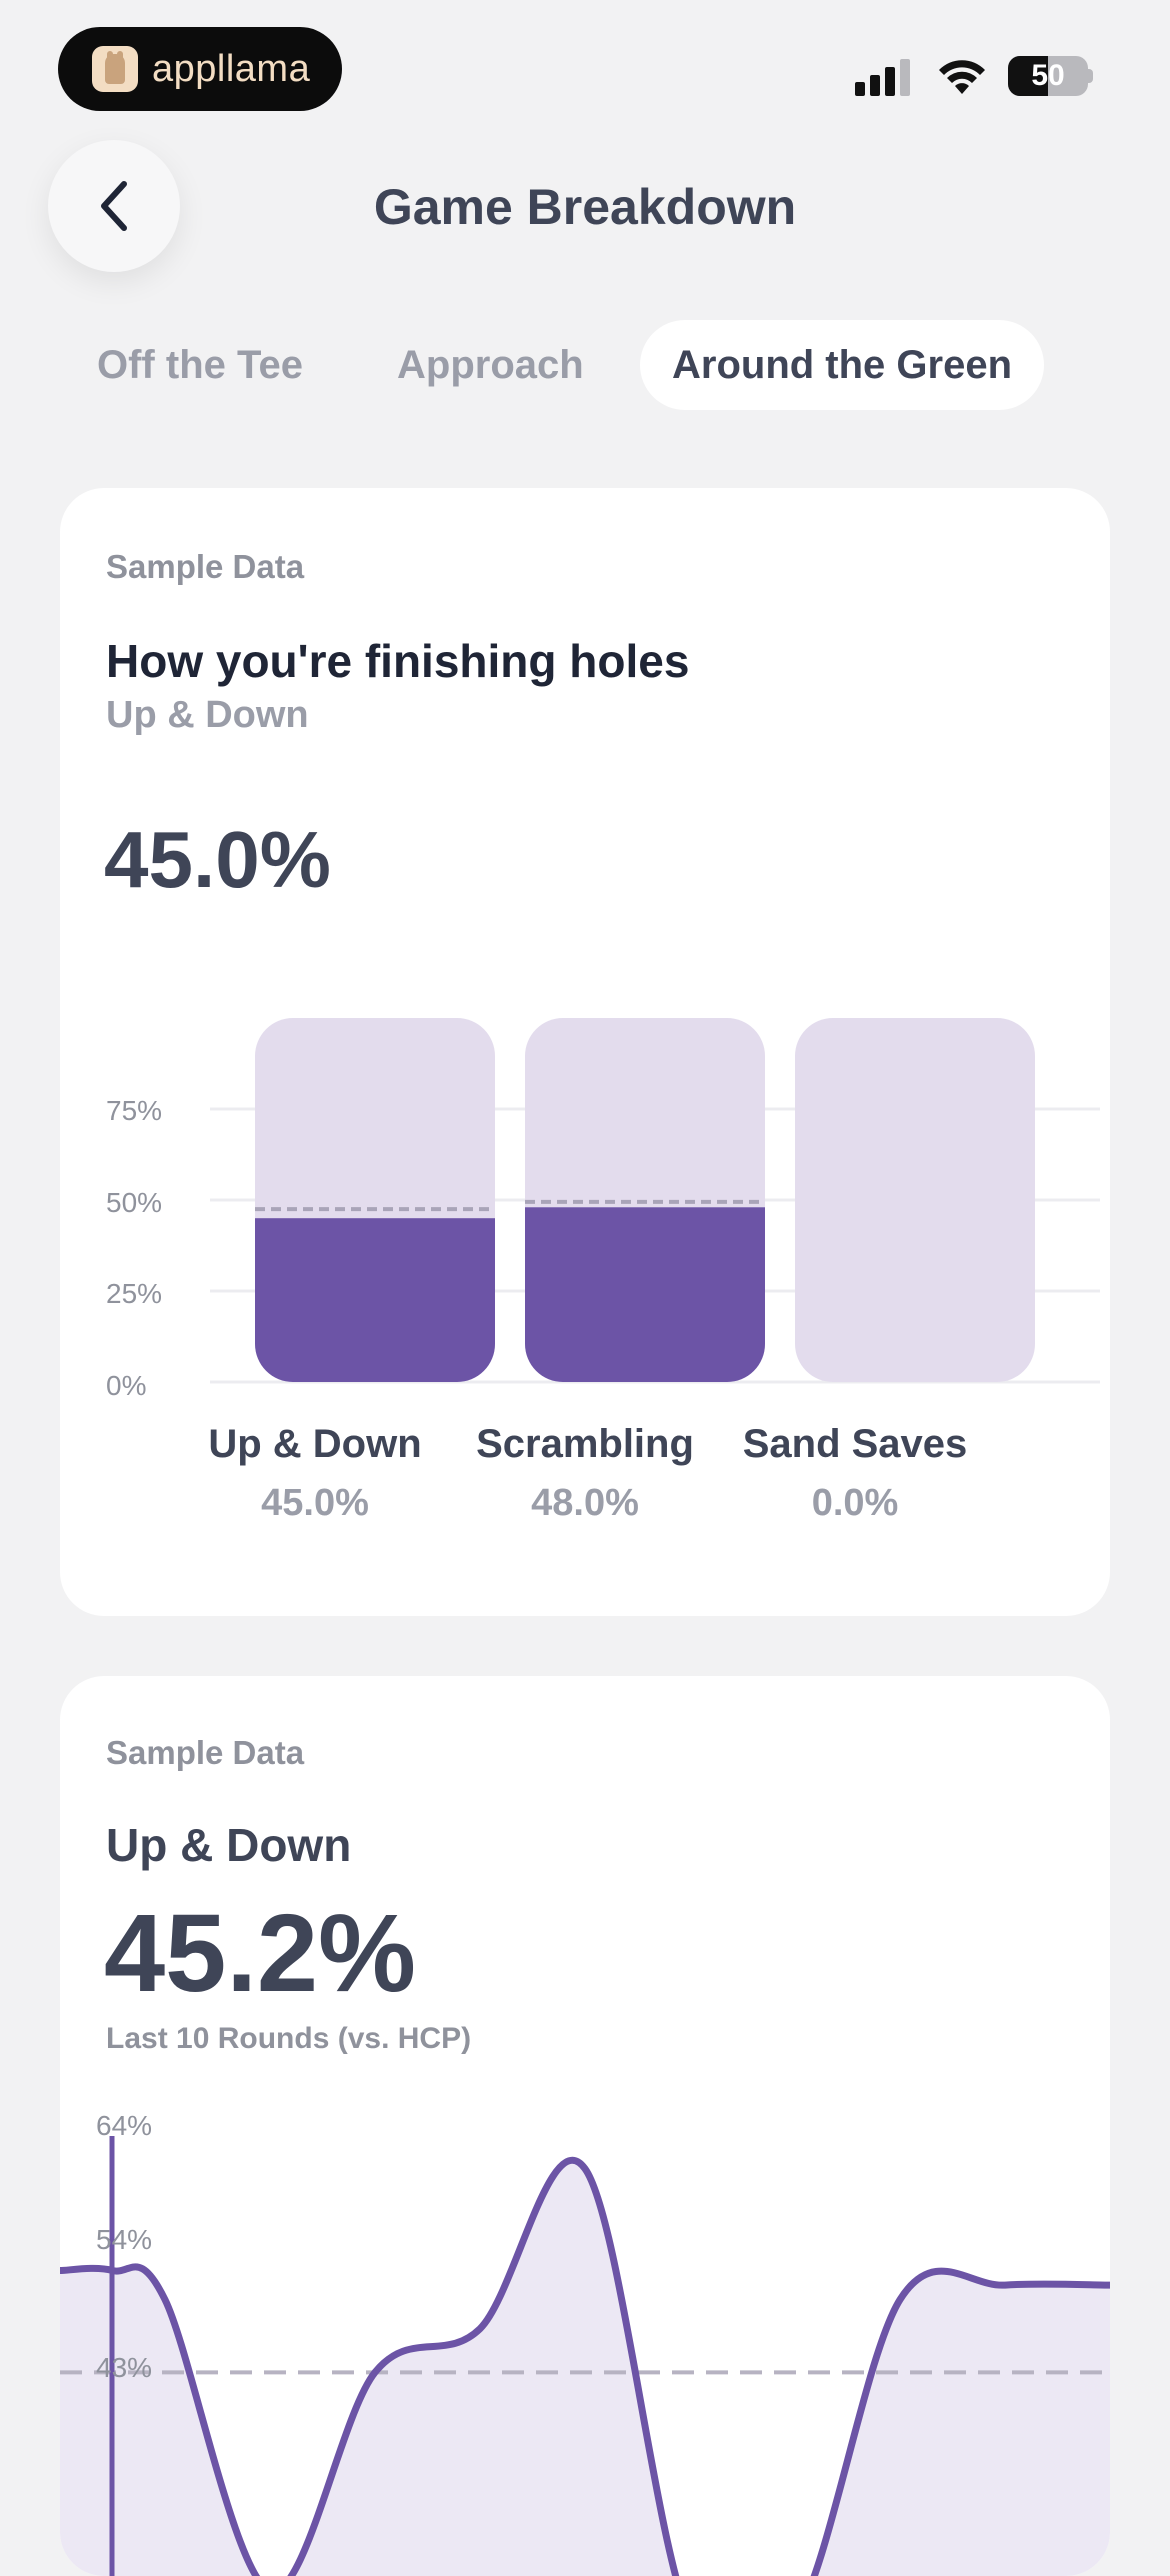 This screenshot has width=1170, height=2576. Describe the element at coordinates (126, 1385) in the screenshot. I see `y-tick-label: 0%` at that location.